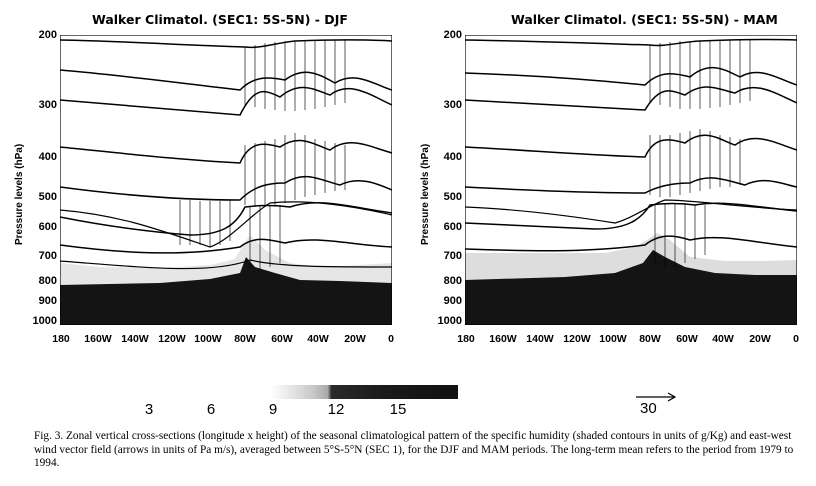  What do you see at coordinates (365, 392) in the screenshot?
I see `humidity-colorbar` at bounding box center [365, 392].